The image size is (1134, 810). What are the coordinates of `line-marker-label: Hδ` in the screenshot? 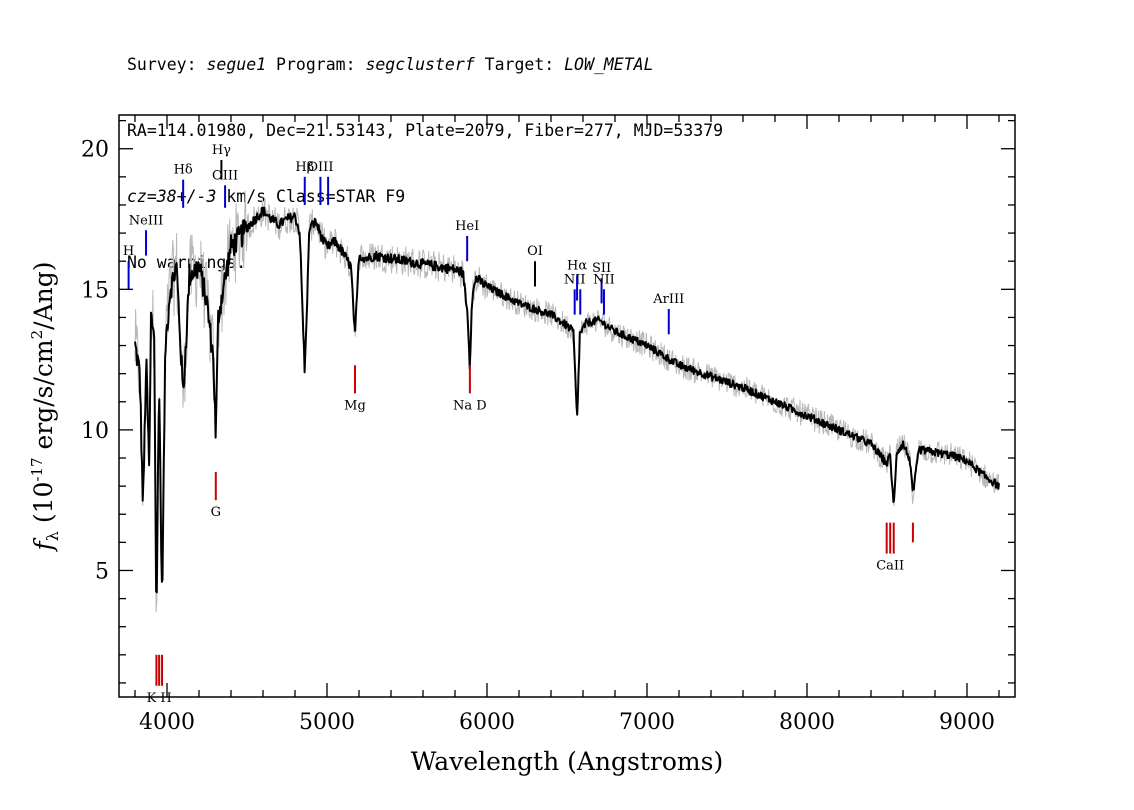 It's located at (183, 170).